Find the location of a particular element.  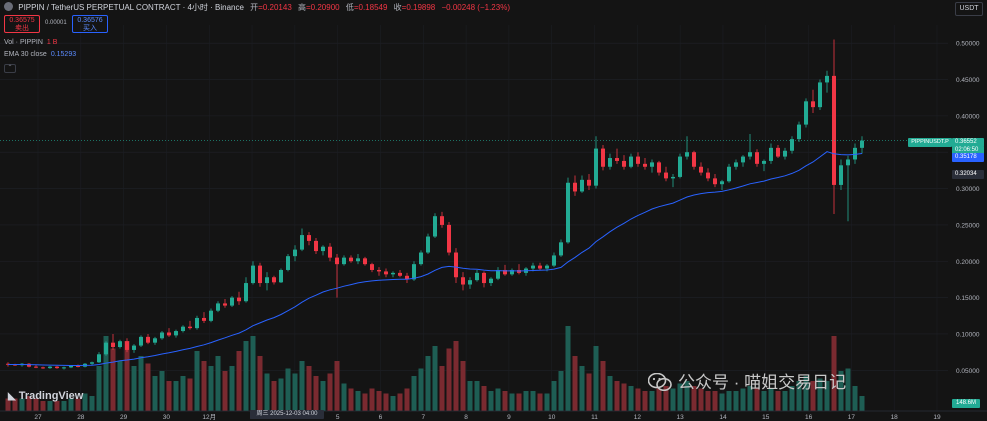

x-tick-label: 18 is located at coordinates (895, 417).